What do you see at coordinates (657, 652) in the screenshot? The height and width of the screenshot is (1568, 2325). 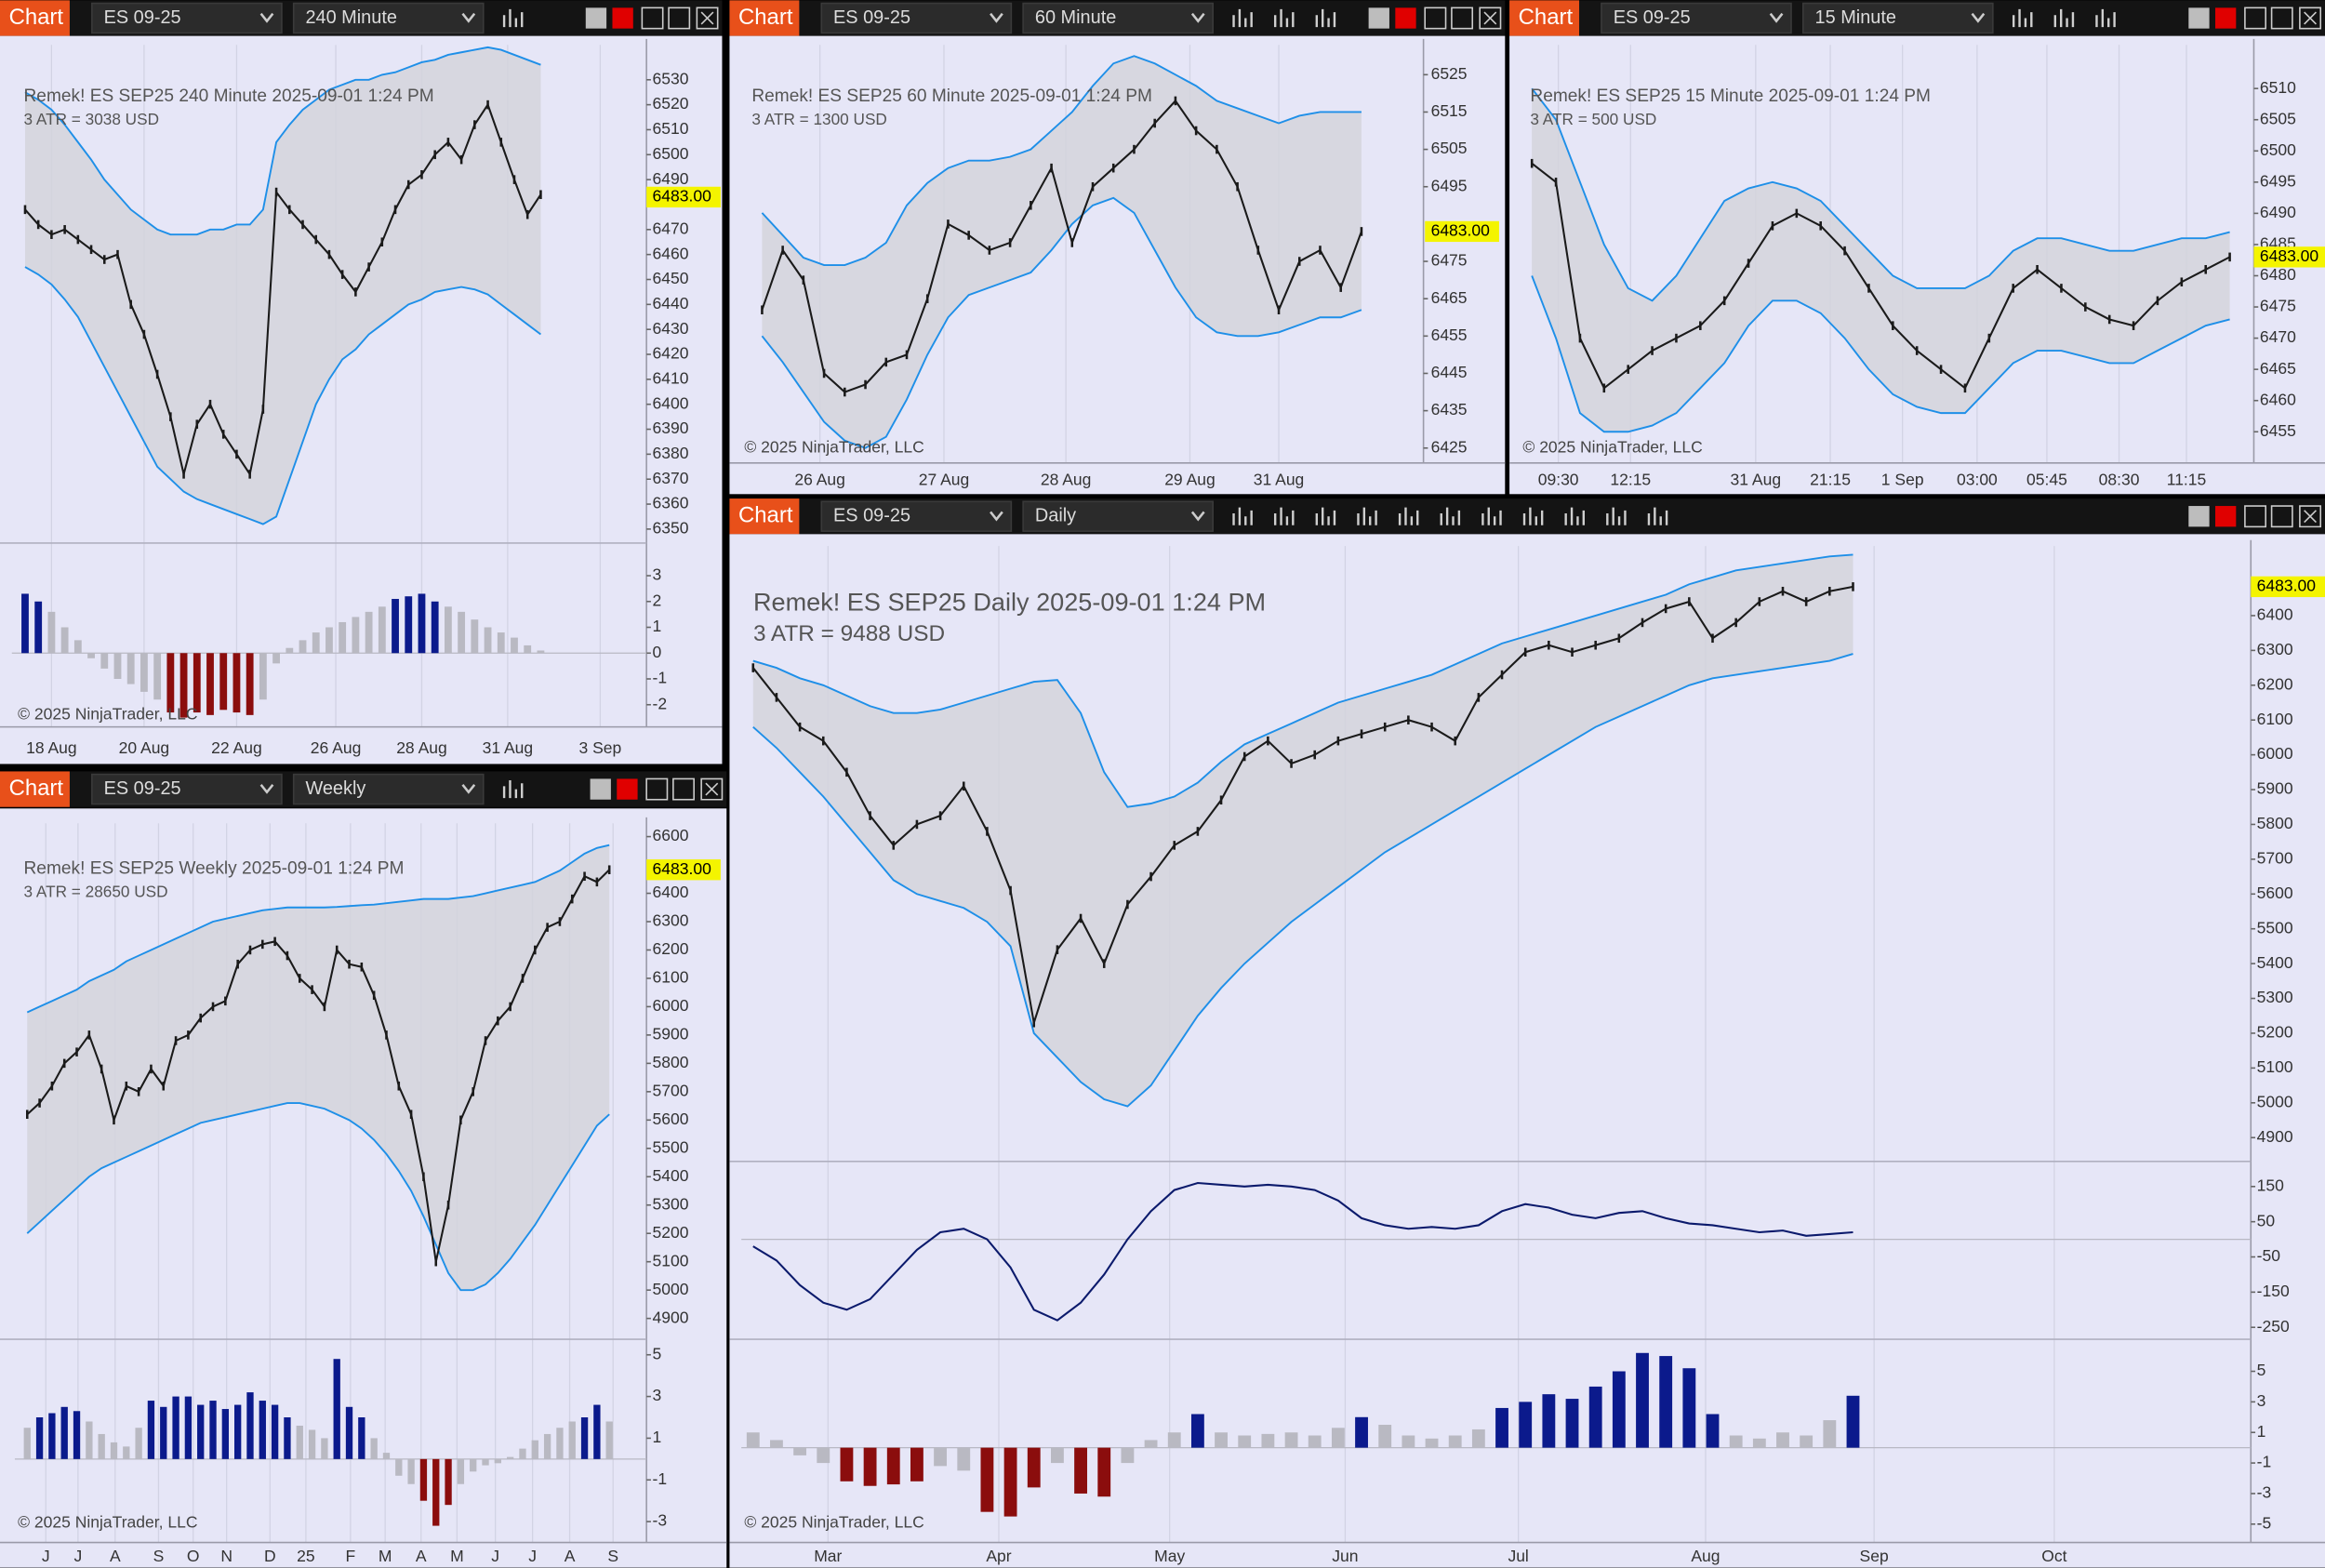 I see `y-tick-label: 0` at bounding box center [657, 652].